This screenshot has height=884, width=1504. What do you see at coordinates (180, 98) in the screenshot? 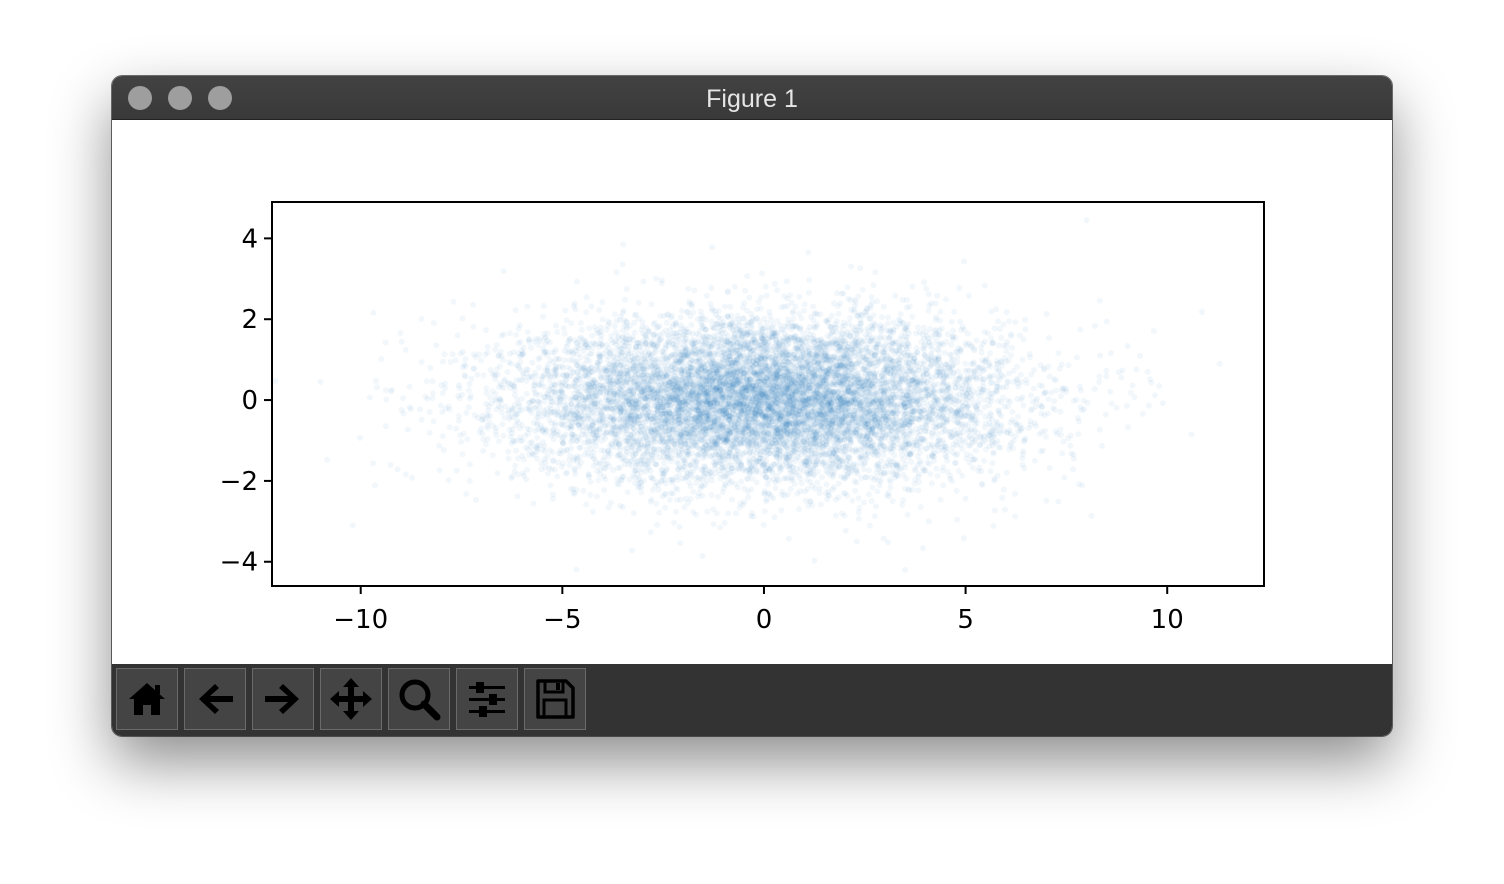
I see `minimize-window-button` at bounding box center [180, 98].